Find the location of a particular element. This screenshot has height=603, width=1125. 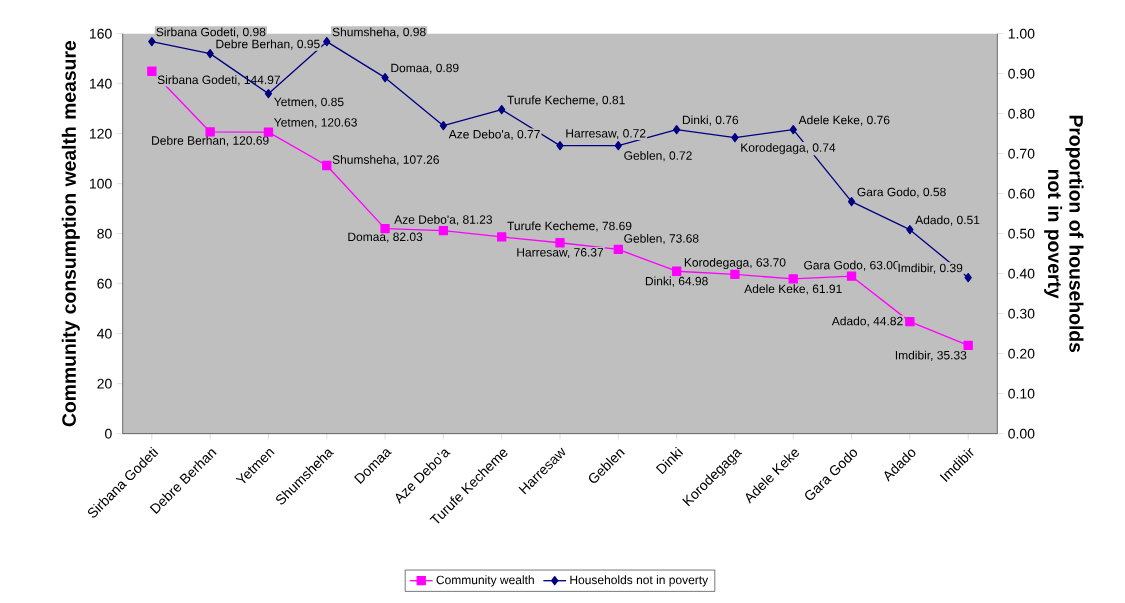

y2-axis-title: Proportion of households not in poverty is located at coordinates (1064, 234).